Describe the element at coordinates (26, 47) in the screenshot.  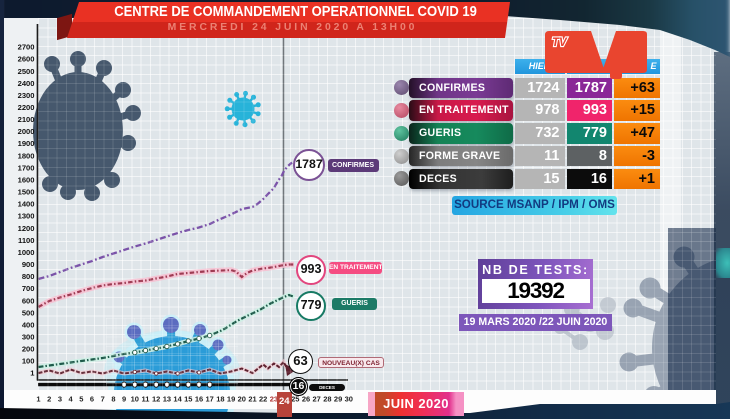
I see `svg-text: 2700` at that location.